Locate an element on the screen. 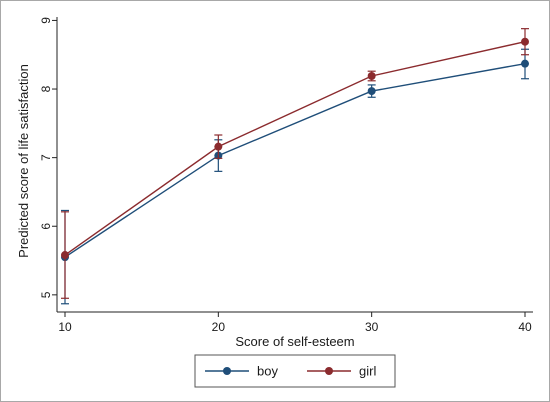  legend-label: girl is located at coordinates (367, 371).